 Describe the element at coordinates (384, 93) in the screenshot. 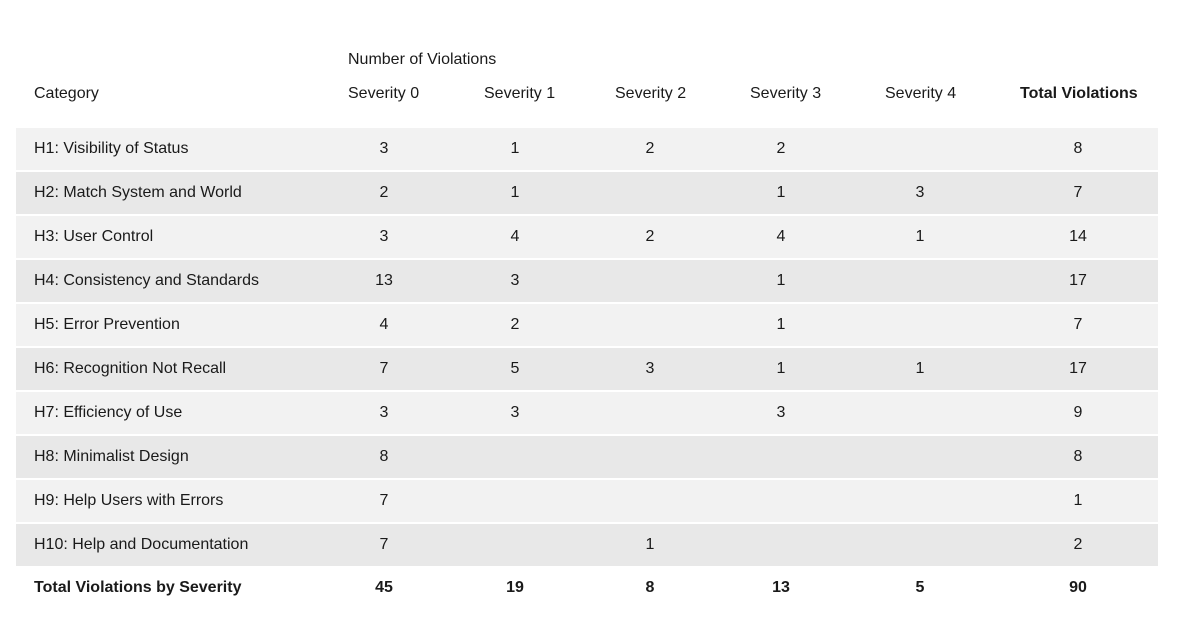

I see `header-severity-0: Severity 0` at that location.